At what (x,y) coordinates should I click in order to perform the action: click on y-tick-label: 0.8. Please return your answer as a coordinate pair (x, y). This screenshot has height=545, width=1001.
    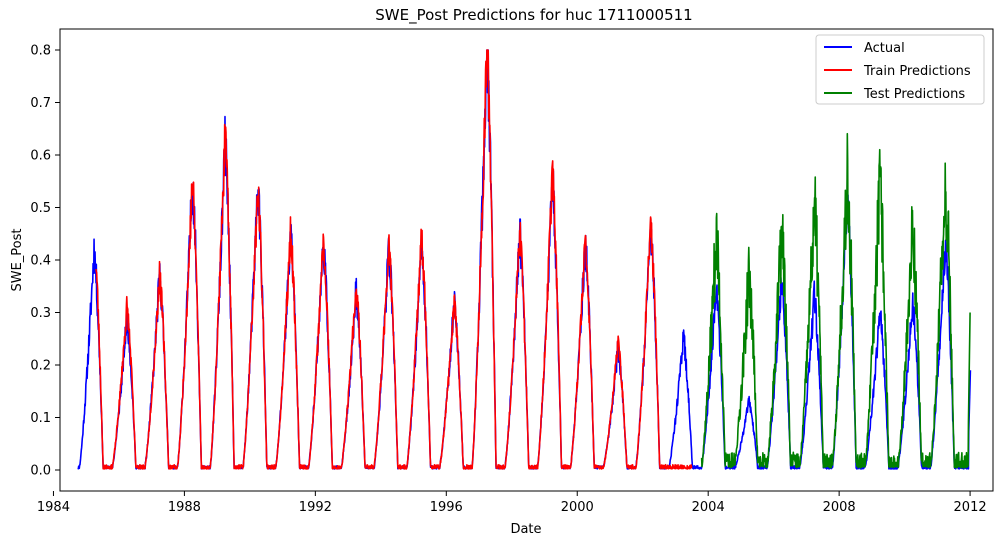
    Looking at the image, I should click on (40, 51).